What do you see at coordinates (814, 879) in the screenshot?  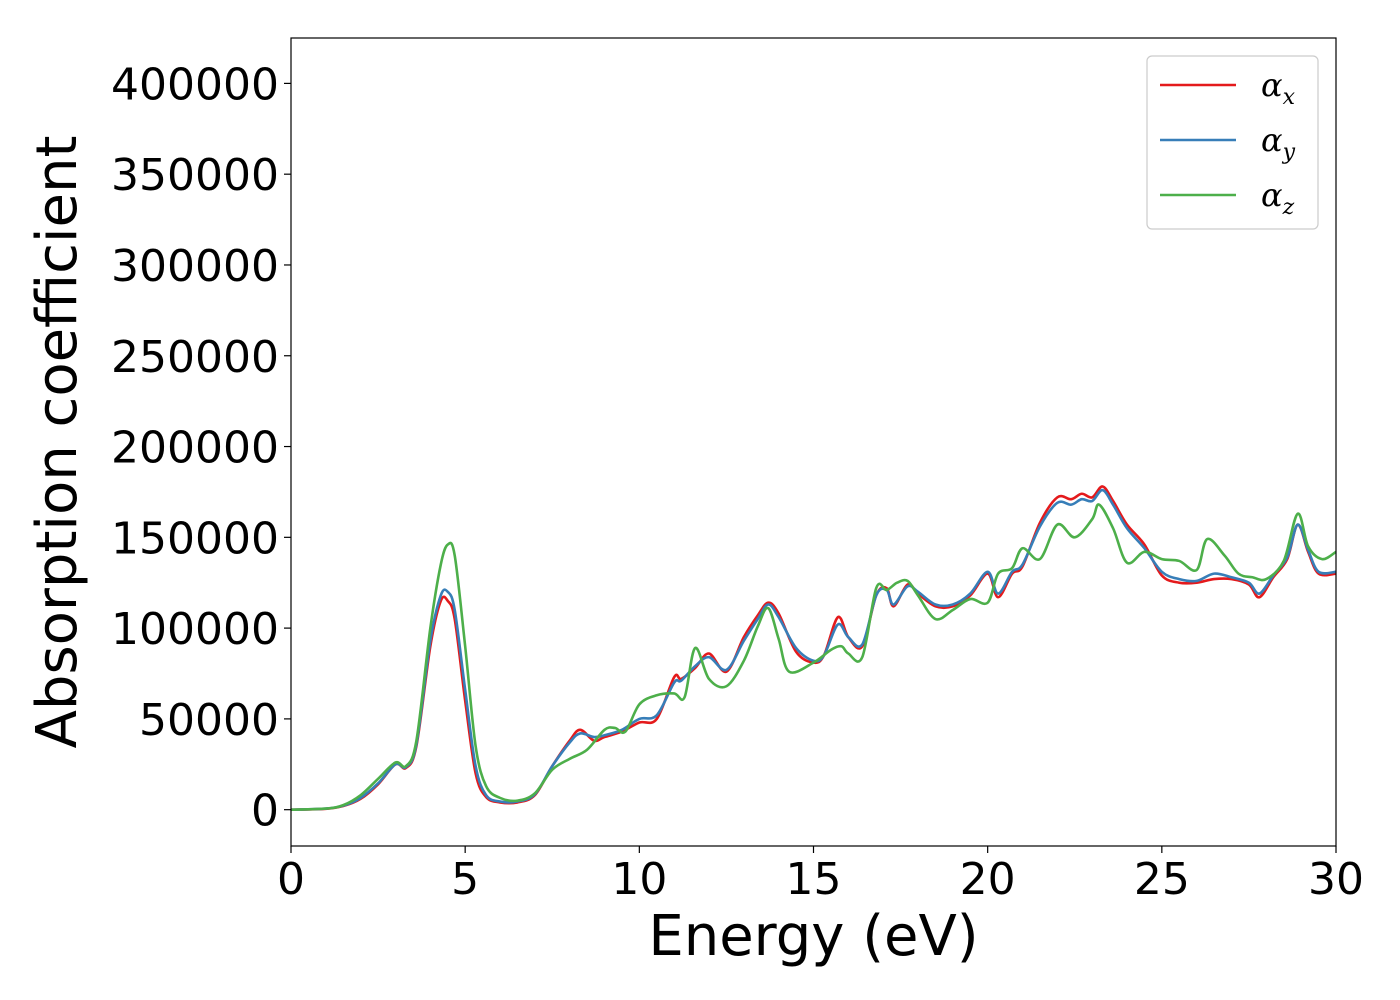 I see `x-tick-label: 15` at bounding box center [814, 879].